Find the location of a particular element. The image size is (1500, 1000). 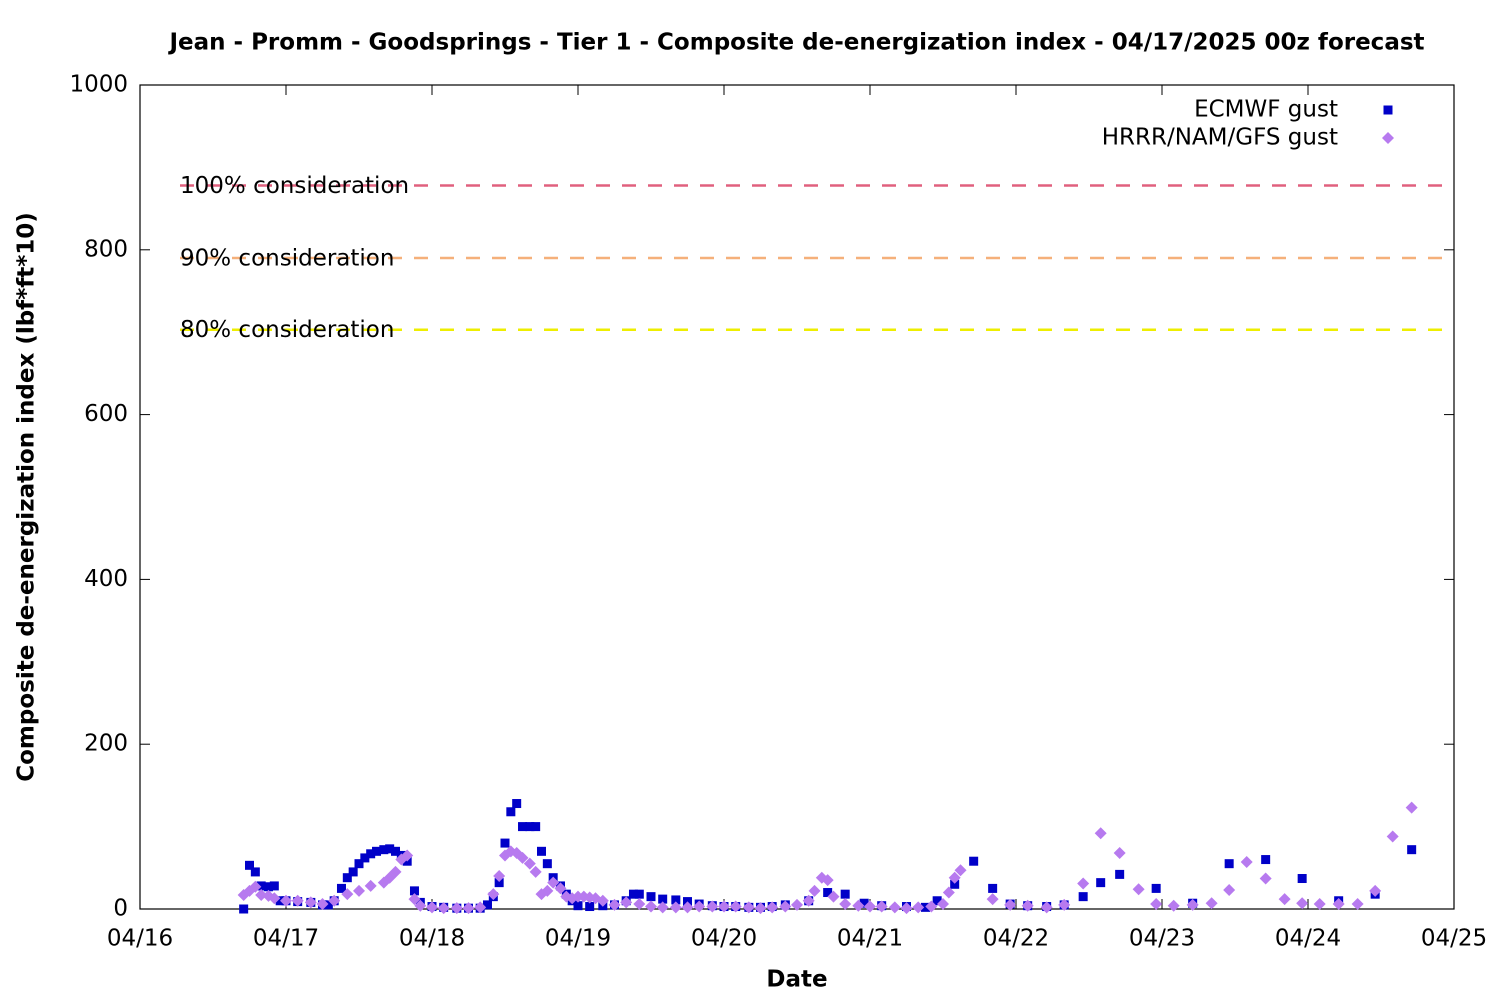

reference-label: 80% consideration is located at coordinates (287, 330).